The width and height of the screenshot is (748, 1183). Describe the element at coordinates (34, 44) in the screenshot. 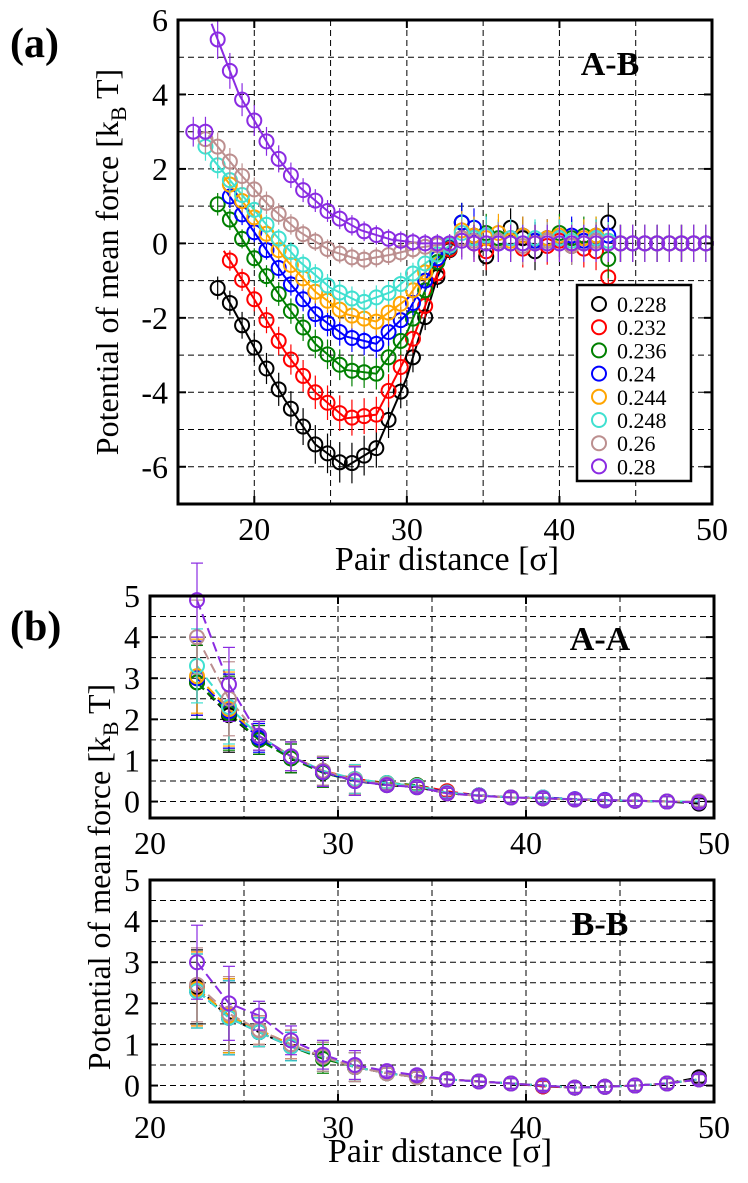

I see `panel-label-a: (a)` at that location.